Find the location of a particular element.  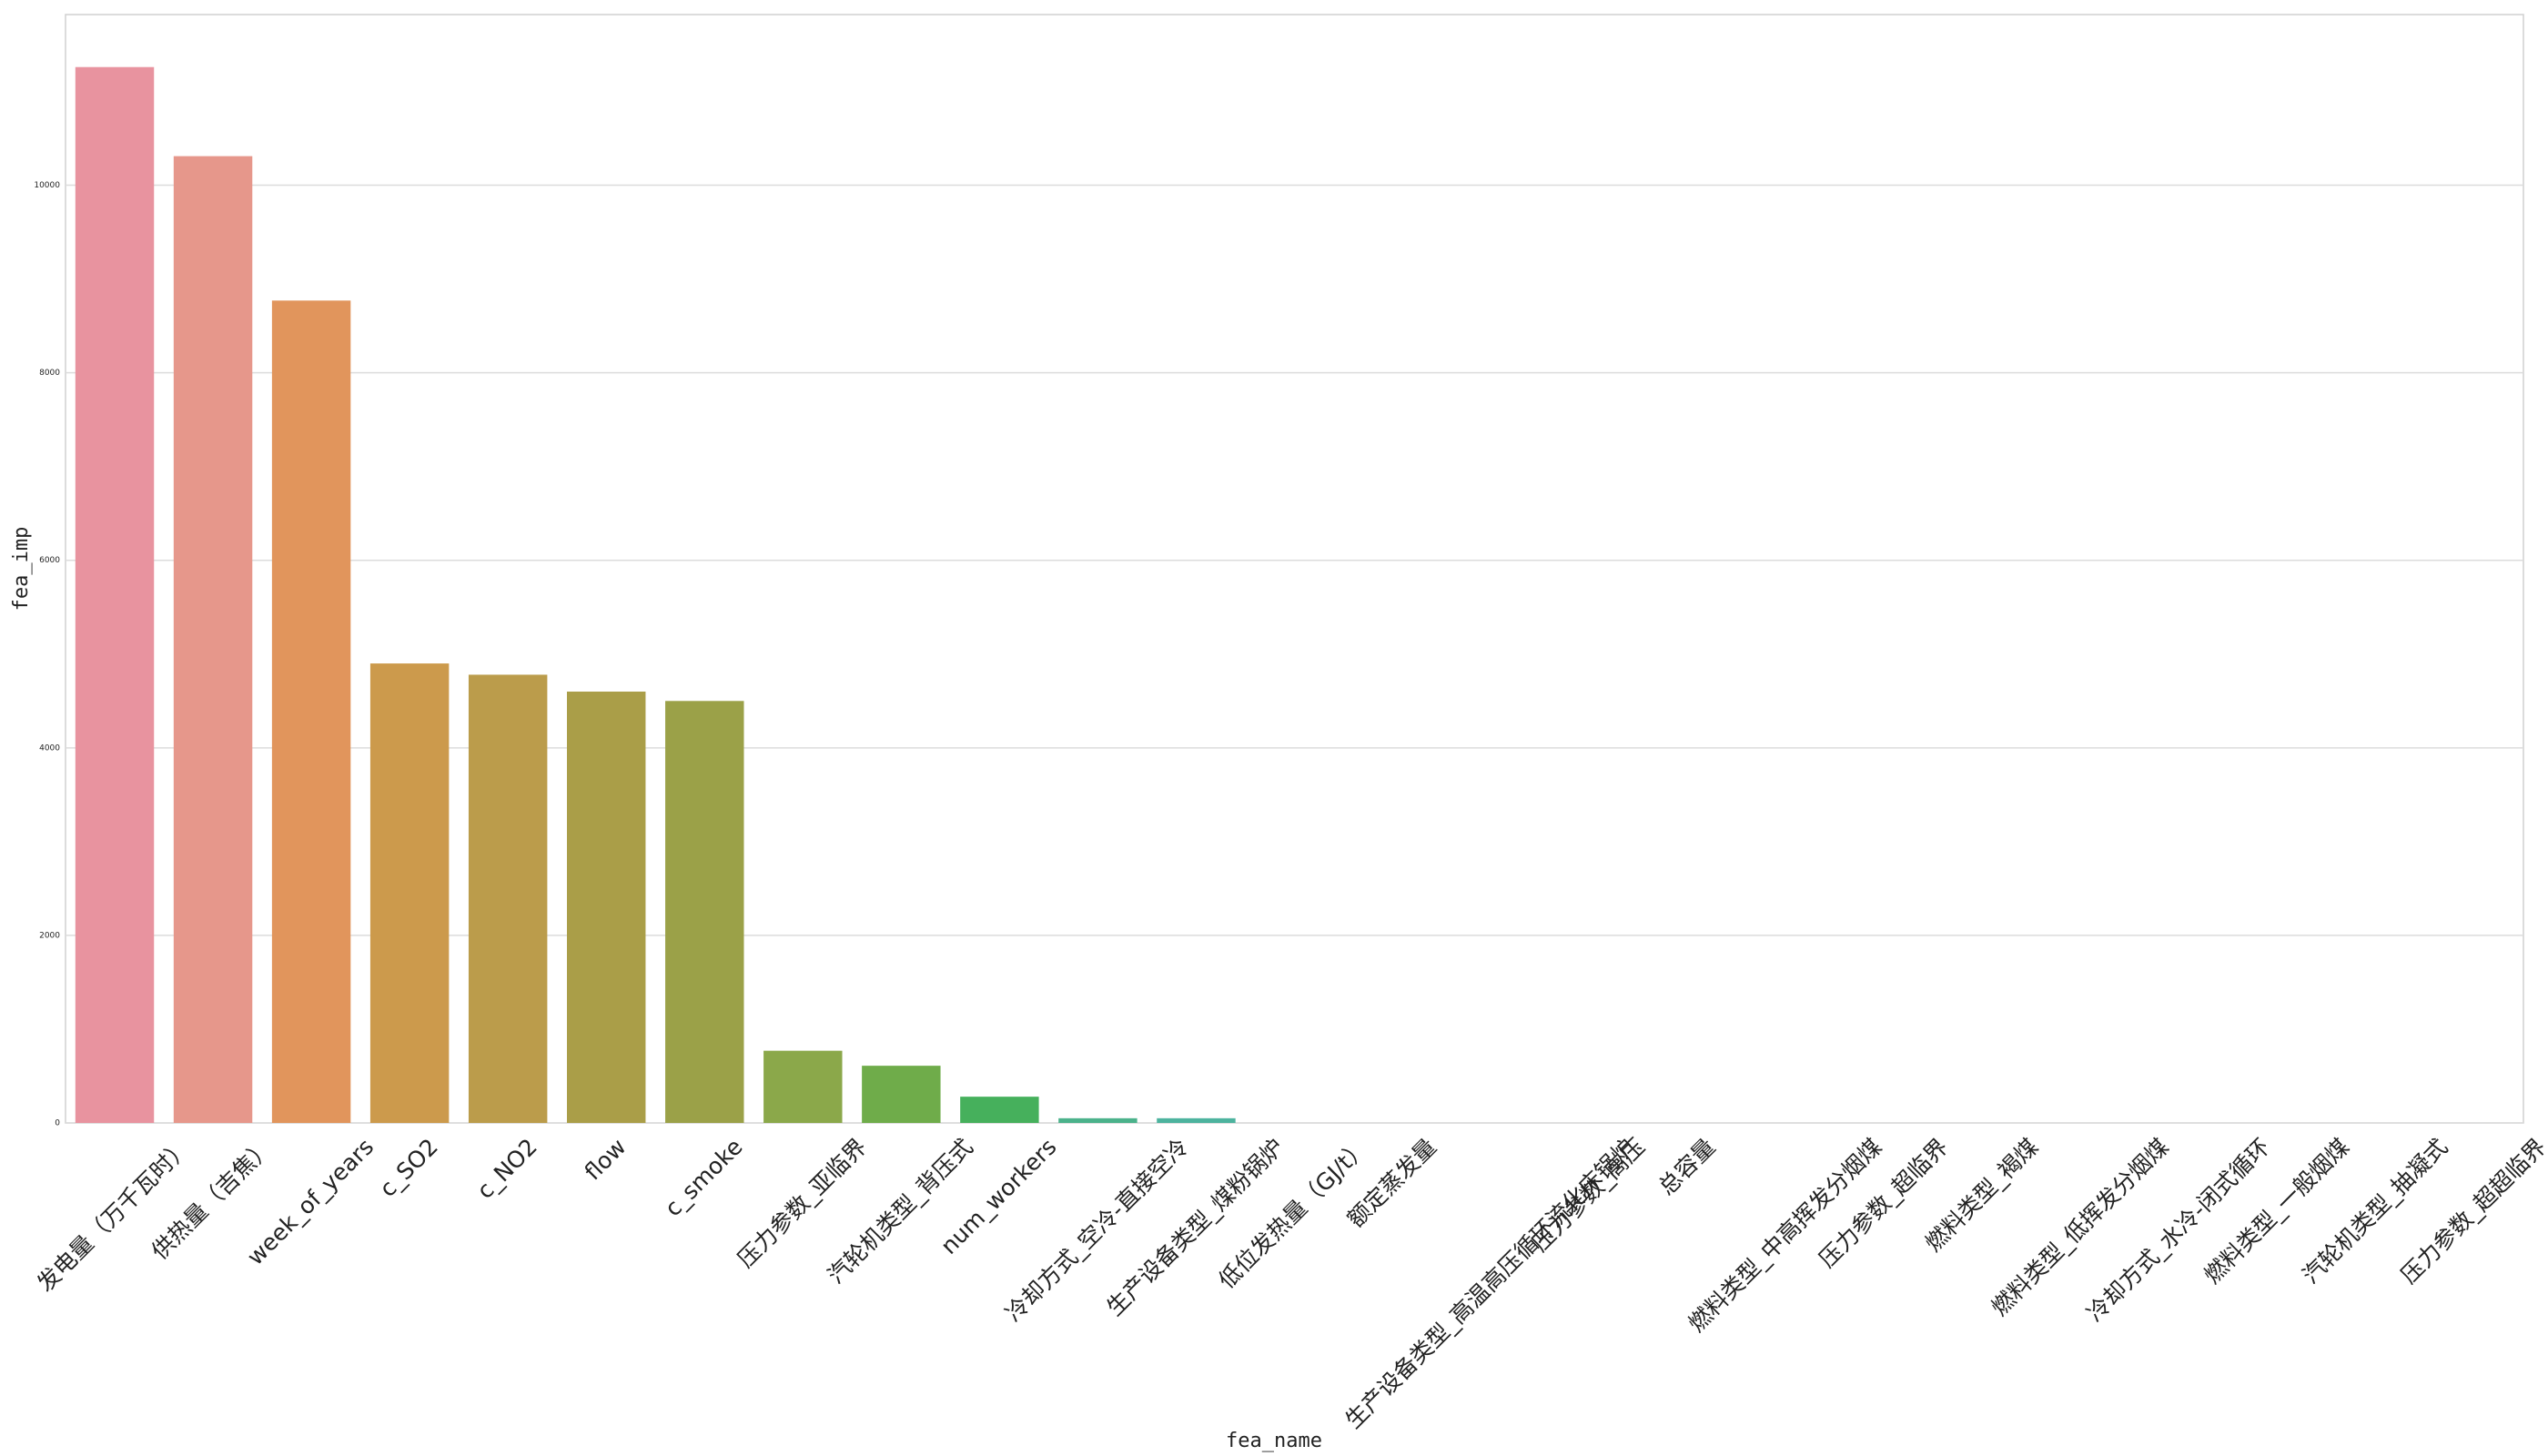

x-tick-label: c_NO2 is located at coordinates (506, 1169).